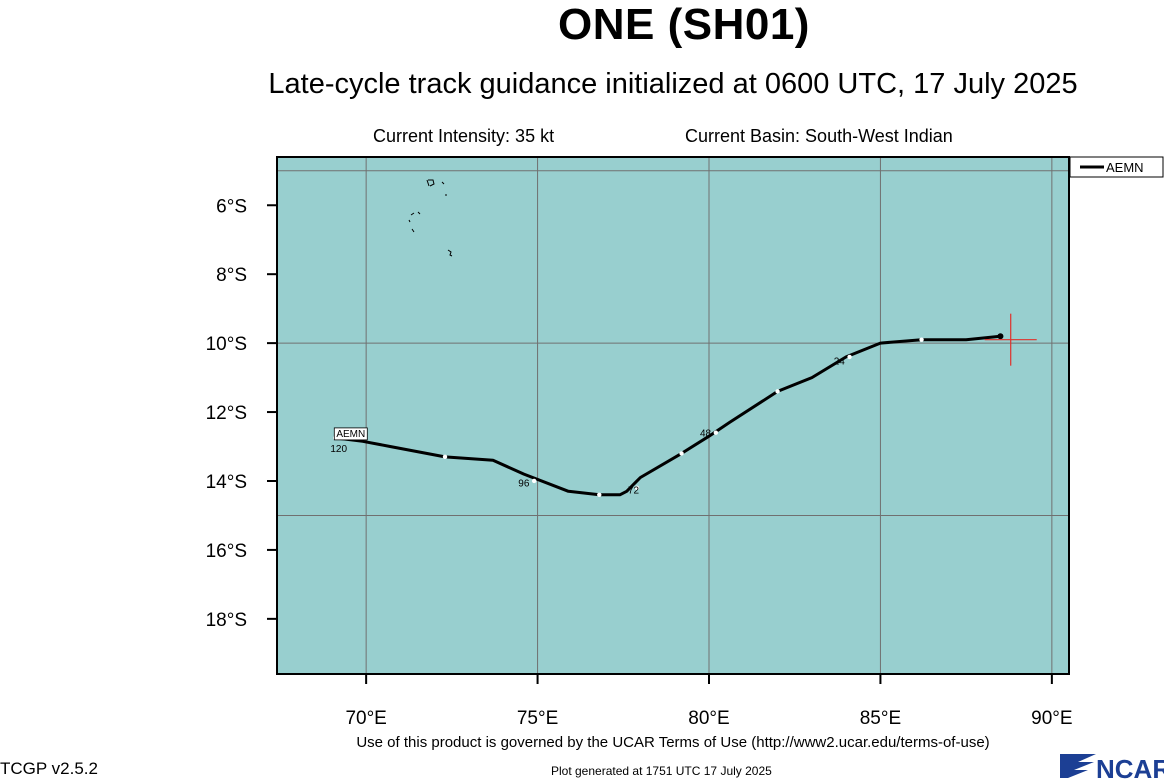 The image size is (1164, 780). Describe the element at coordinates (226, 413) in the screenshot. I see `y-tick-label: 12°S` at that location.